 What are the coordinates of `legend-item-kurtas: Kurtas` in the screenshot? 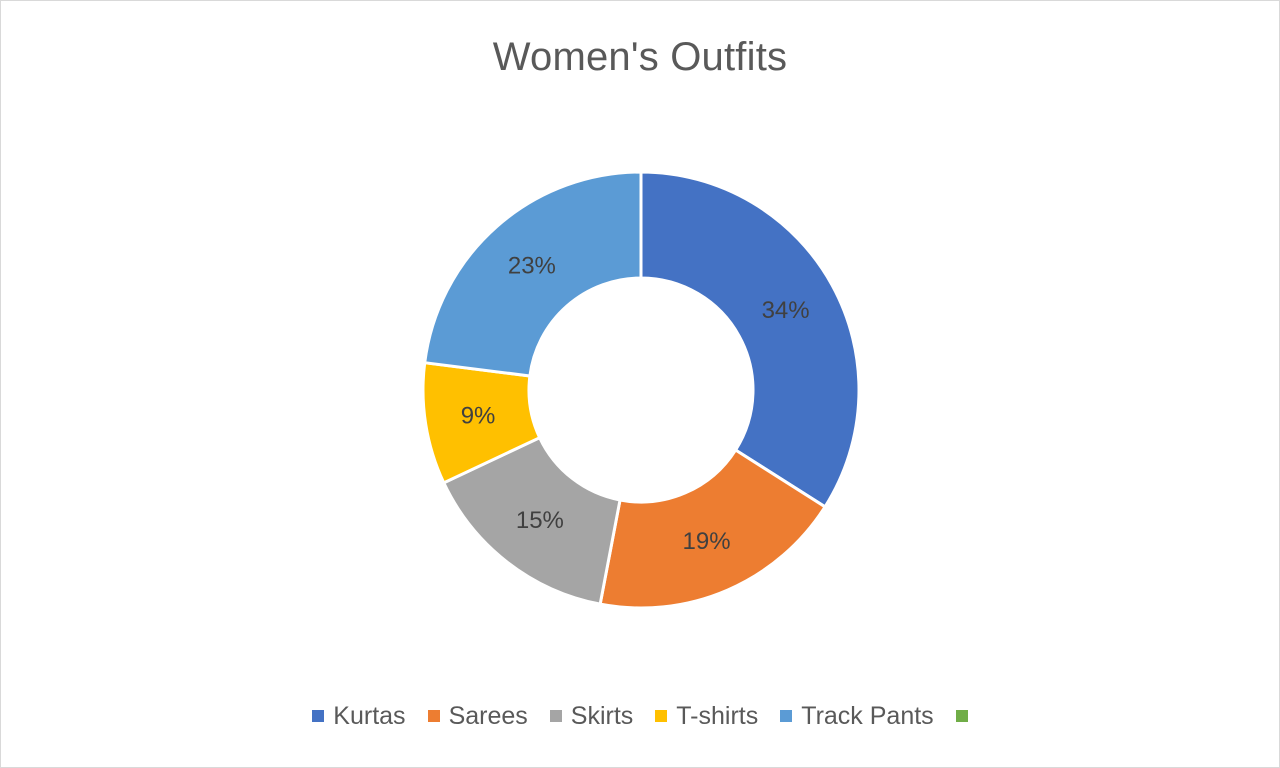 It's located at (359, 716).